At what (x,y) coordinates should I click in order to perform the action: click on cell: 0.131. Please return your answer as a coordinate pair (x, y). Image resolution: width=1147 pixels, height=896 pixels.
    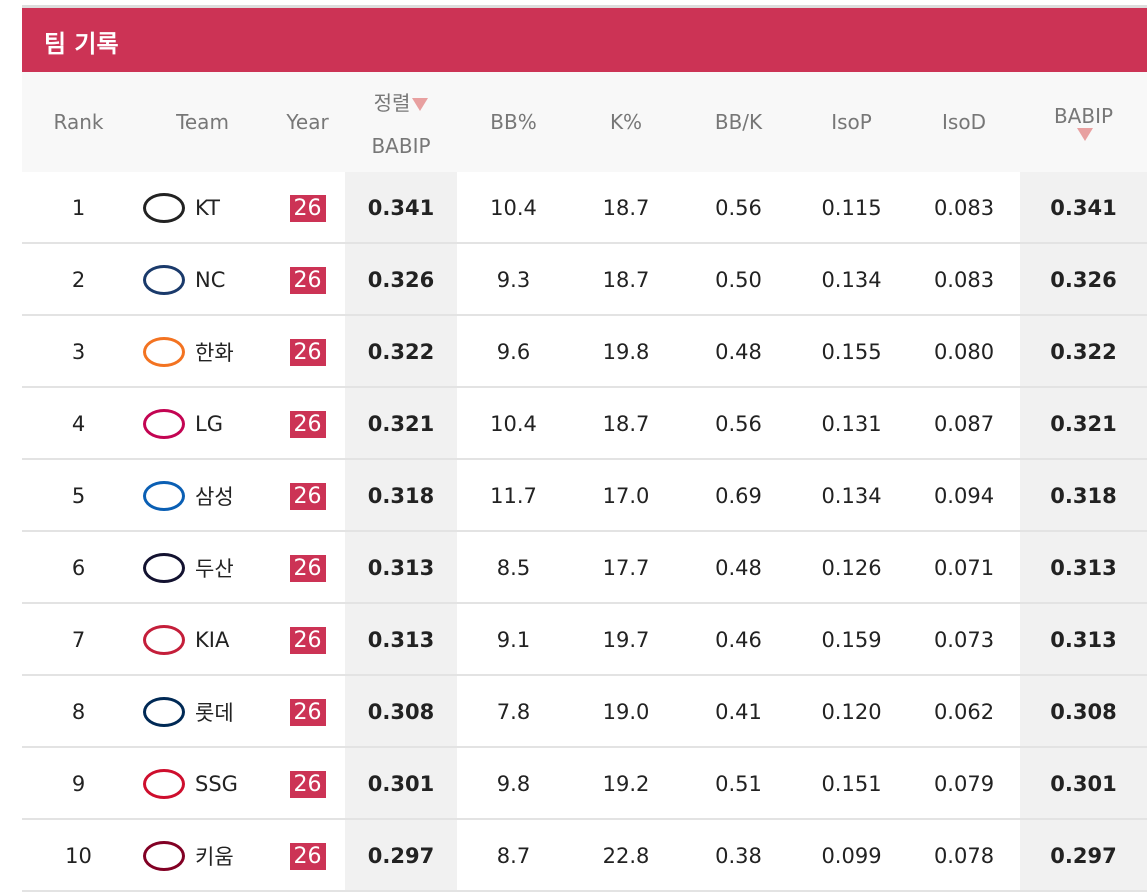
    Looking at the image, I should click on (851, 424).